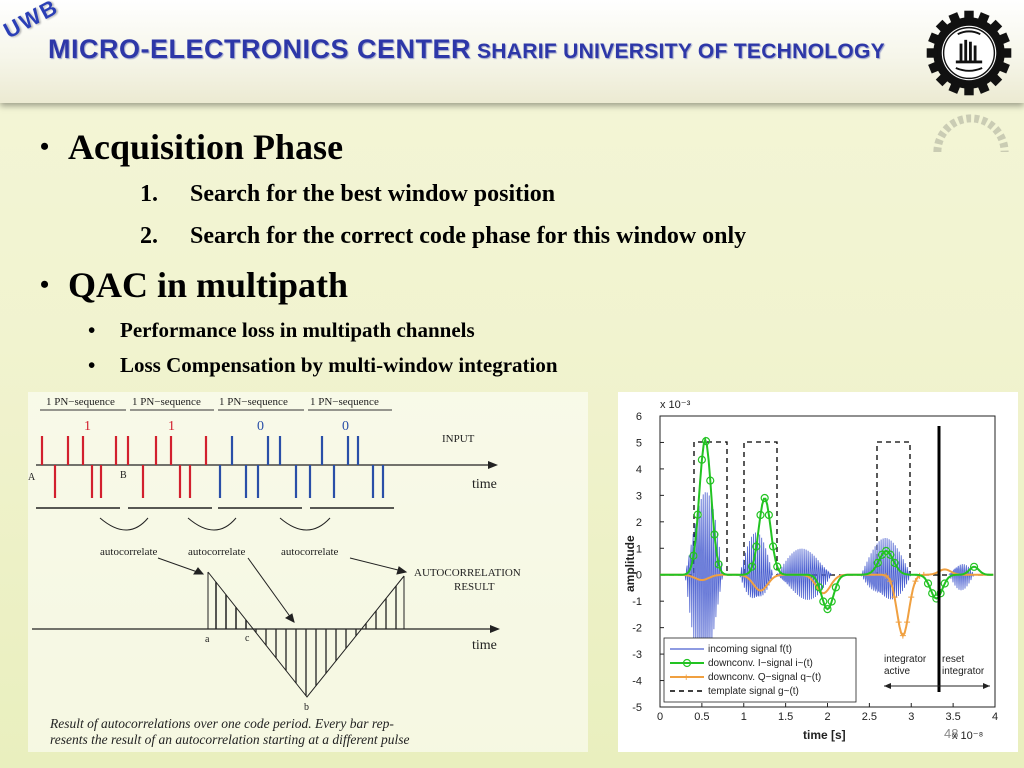 The height and width of the screenshot is (768, 1024). What do you see at coordinates (639, 576) in the screenshot?
I see `y-tick-label: 0` at bounding box center [639, 576].